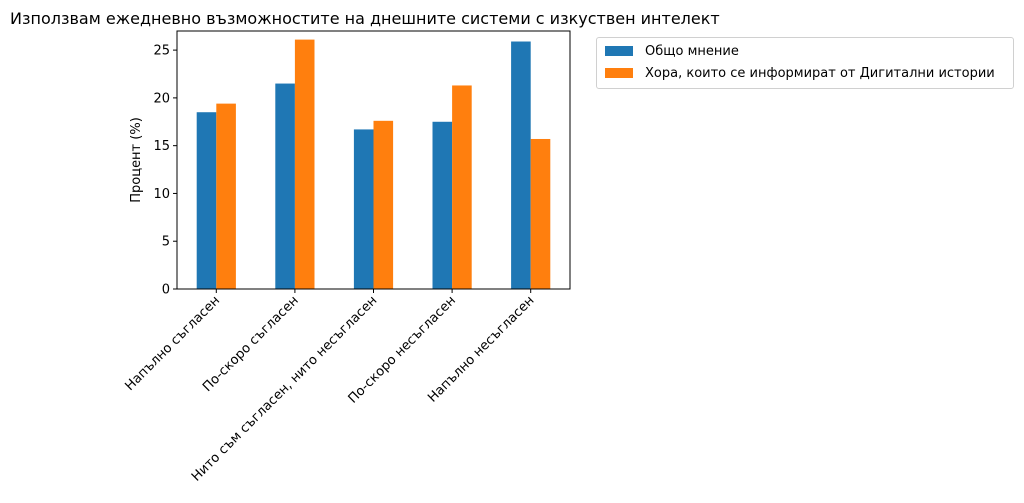 This screenshot has width=1024, height=503. Describe the element at coordinates (161, 98) in the screenshot. I see `y-tick-label-4: 20` at that location.